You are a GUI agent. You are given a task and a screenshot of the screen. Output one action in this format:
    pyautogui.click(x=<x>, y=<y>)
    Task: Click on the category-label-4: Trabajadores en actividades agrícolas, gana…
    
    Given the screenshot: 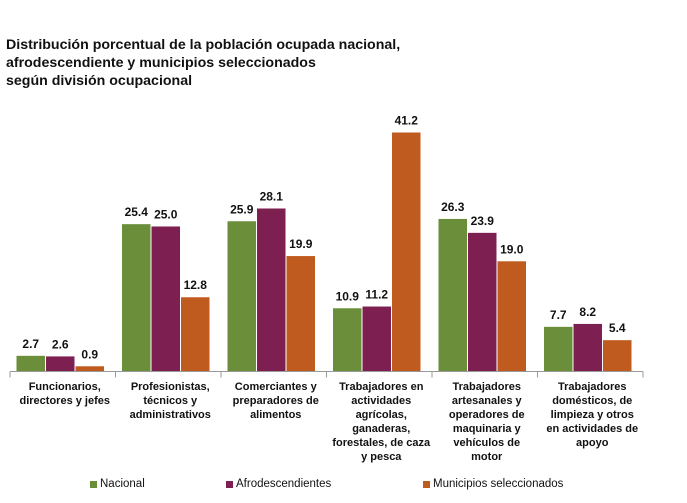 What is the action you would take?
    pyautogui.click(x=381, y=422)
    